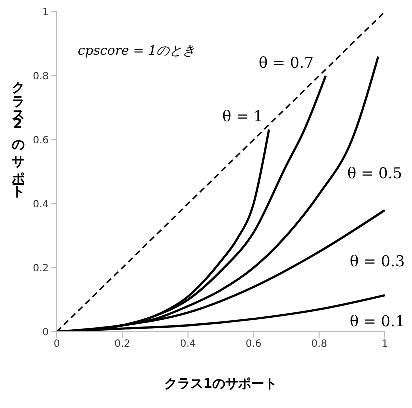 The height and width of the screenshot is (408, 412). What do you see at coordinates (286, 63) in the screenshot?
I see `series-label: θ = 0.7` at bounding box center [286, 63].